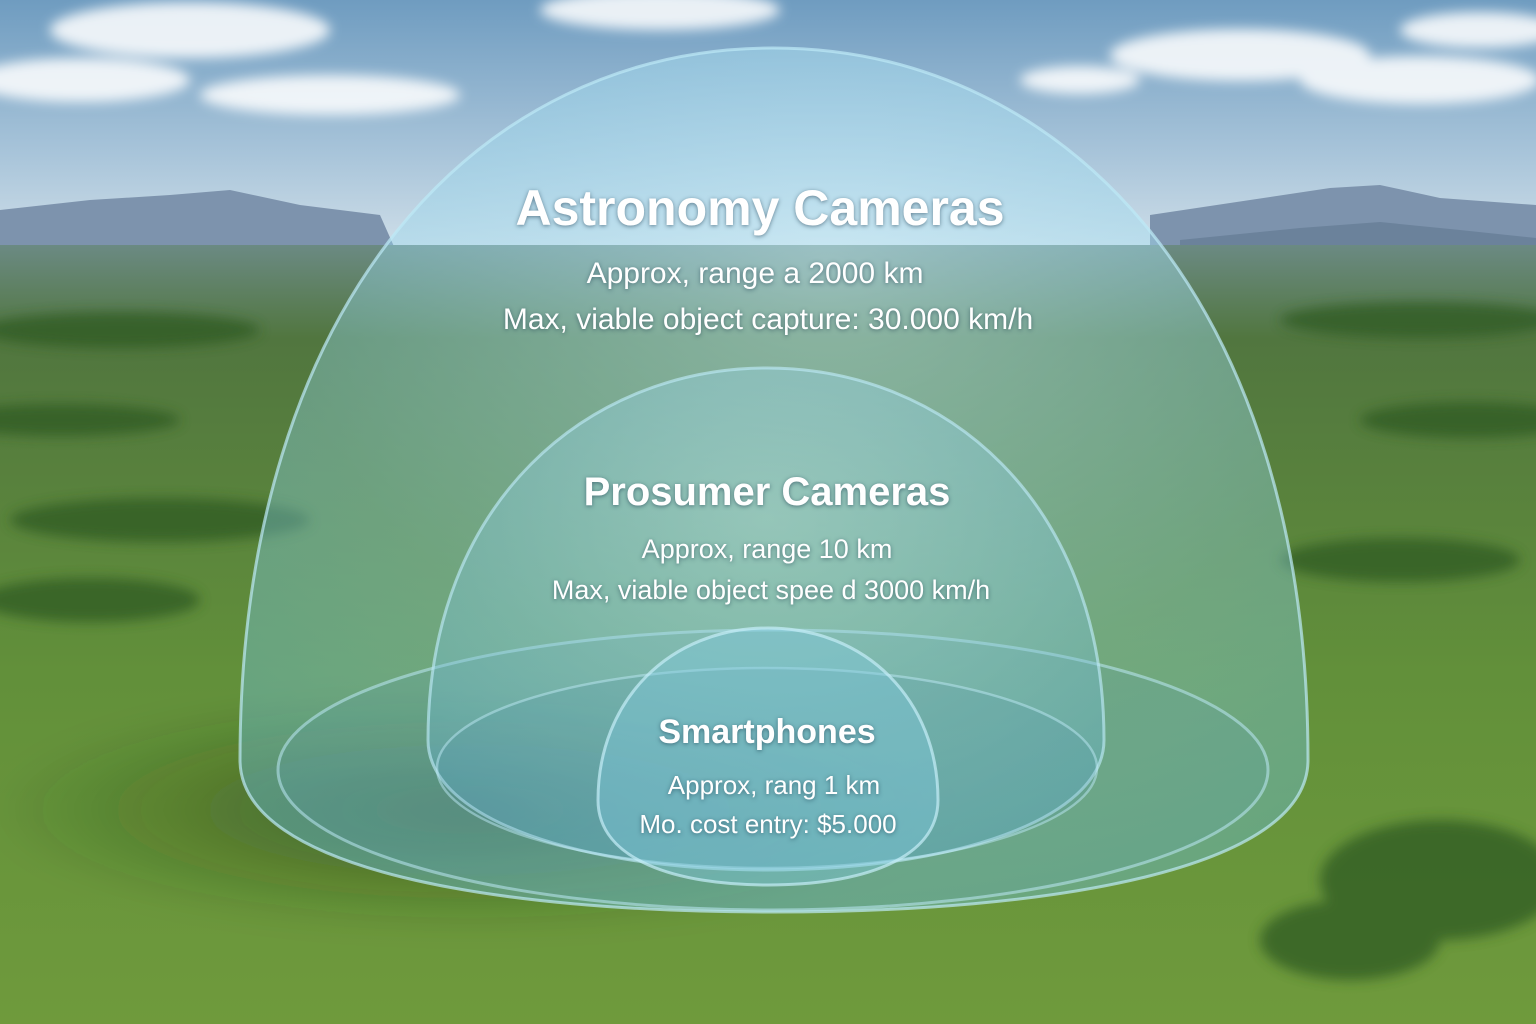 The image size is (1536, 1024). What do you see at coordinates (768, 756) in the screenshot?
I see `dome-smartphones` at bounding box center [768, 756].